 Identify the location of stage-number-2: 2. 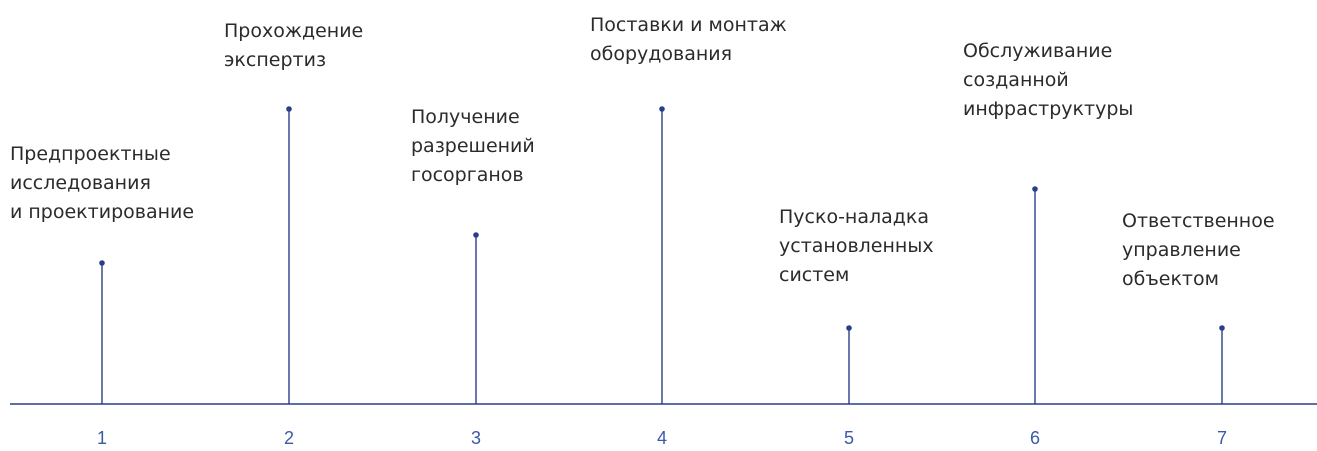
(289, 438).